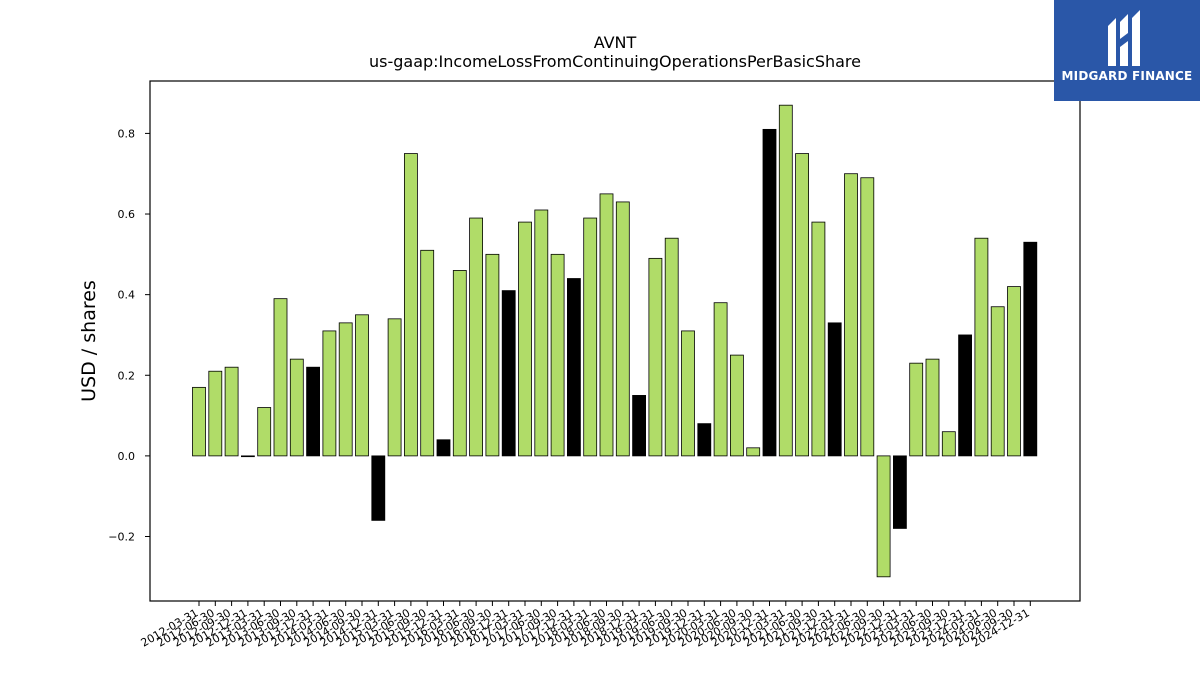 This screenshot has height=675, width=1200. I want to click on y-tick-label: 0.4, so click(127, 295).